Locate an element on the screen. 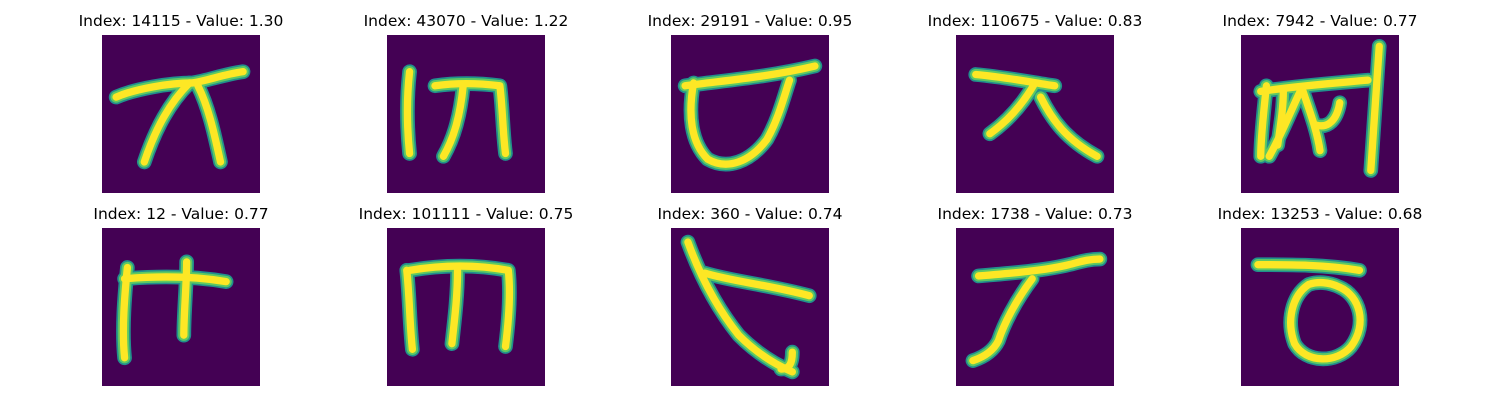 This screenshot has width=1500, height=400. panel-title: Index: 110675 - Value: 0.83 is located at coordinates (1035, 21).